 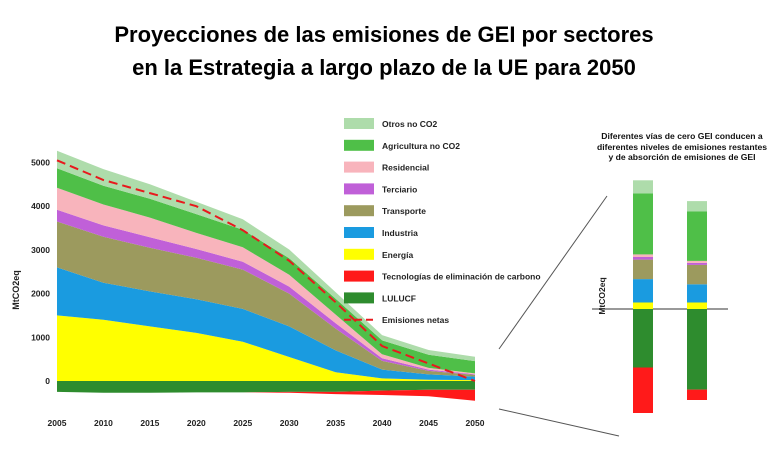 I want to click on x-tick-label: 2045, so click(x=428, y=423).